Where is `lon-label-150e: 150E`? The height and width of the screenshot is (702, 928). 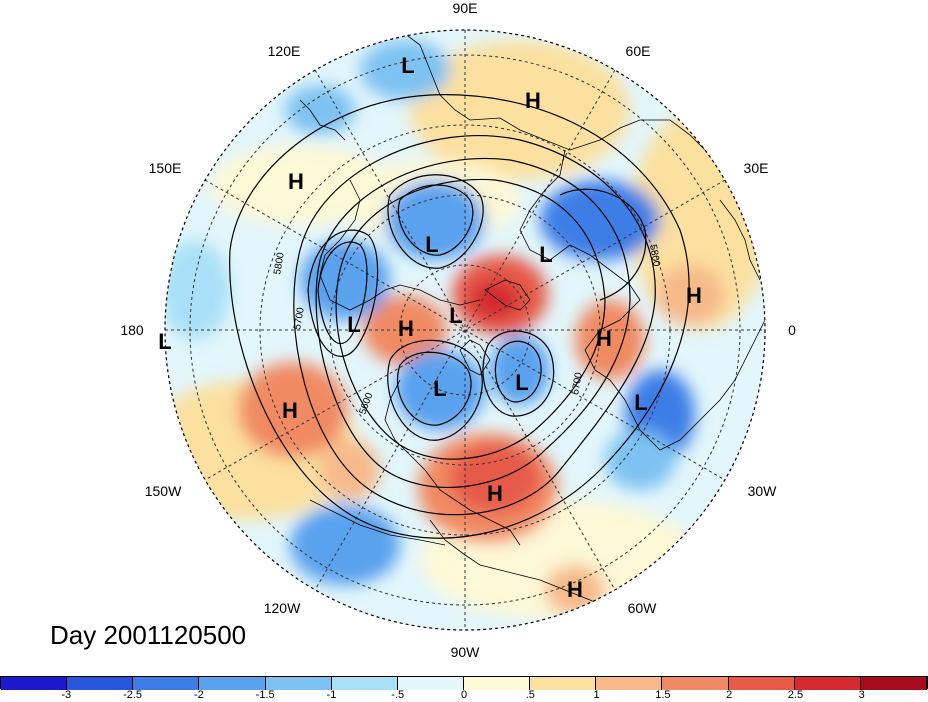 lon-label-150e: 150E is located at coordinates (165, 168).